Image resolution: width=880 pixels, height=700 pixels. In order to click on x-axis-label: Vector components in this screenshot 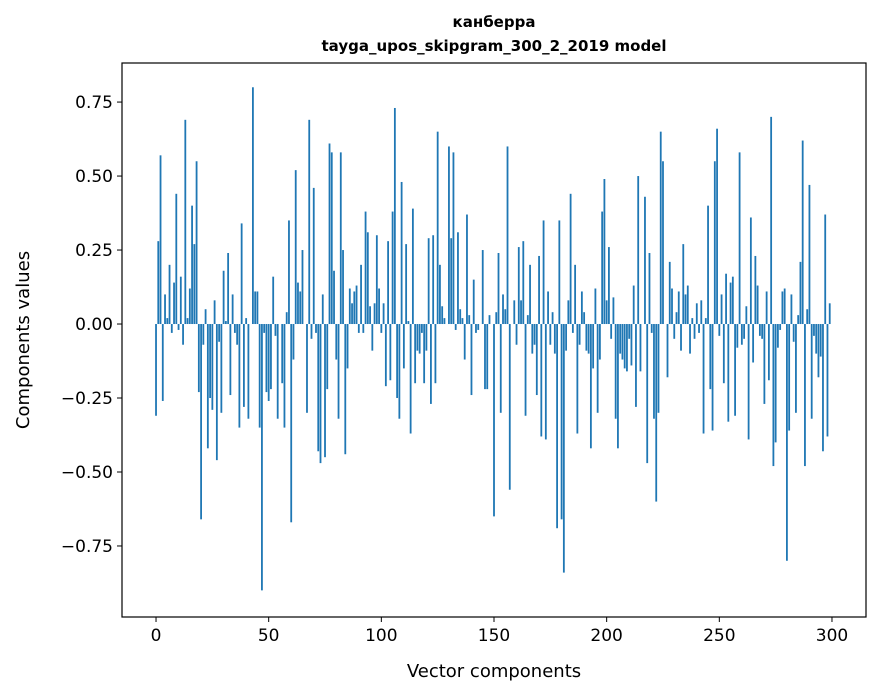, I will do `click(494, 671)`.